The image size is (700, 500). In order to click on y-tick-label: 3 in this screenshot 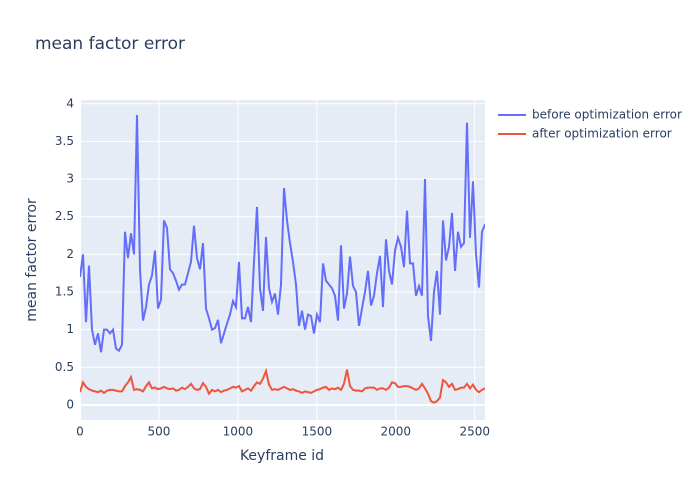, I will do `click(70, 179)`.